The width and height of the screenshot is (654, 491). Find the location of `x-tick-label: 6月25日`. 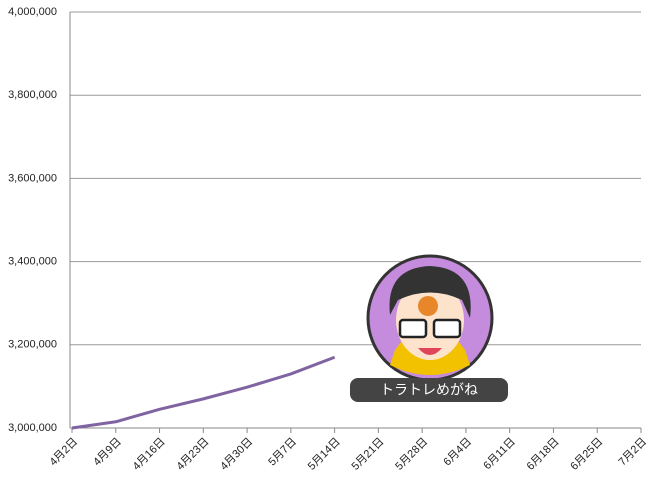

x-tick-label: 6月25日 is located at coordinates (586, 454).